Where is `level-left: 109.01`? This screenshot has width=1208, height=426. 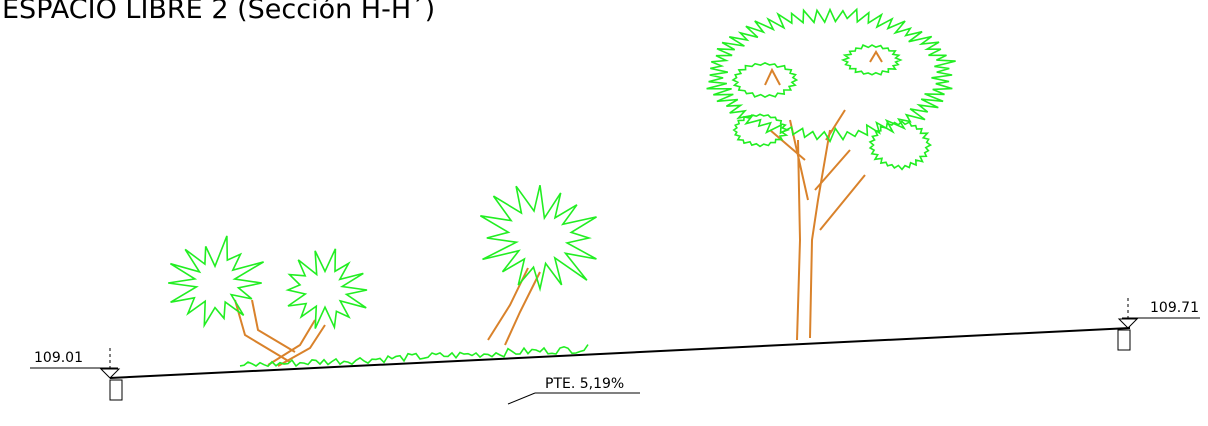
level-left: 109.01 is located at coordinates (58, 358).